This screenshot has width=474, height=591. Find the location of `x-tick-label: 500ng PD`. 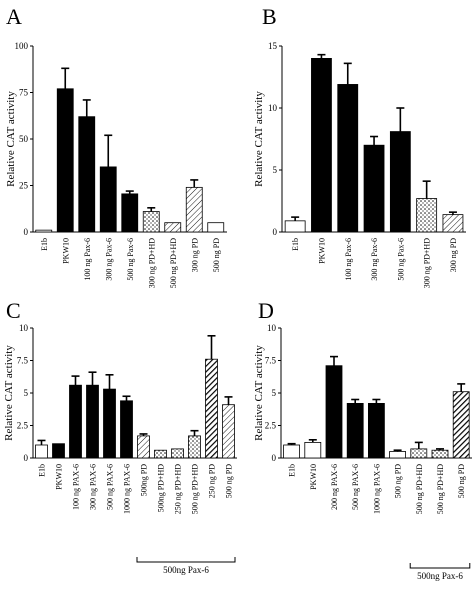

x-tick-label: 500ng PD is located at coordinates (144, 480).